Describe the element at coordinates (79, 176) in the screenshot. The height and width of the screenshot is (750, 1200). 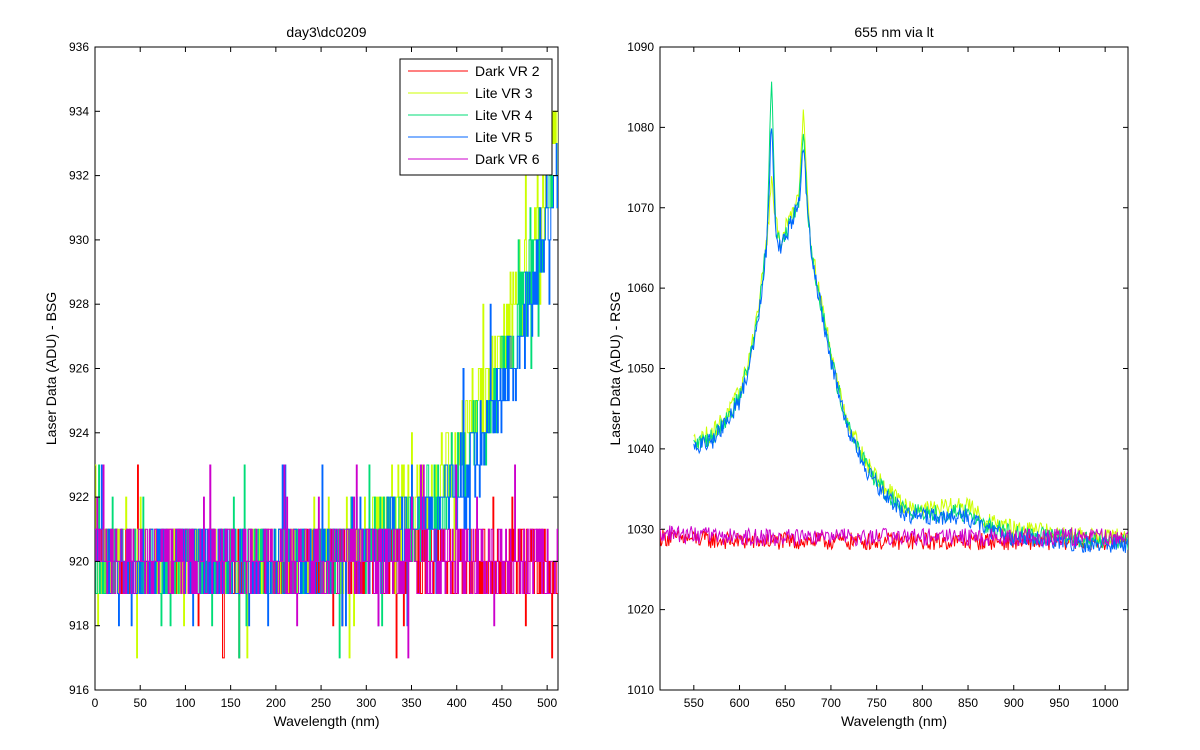
I see `y-tick-label: 932` at that location.